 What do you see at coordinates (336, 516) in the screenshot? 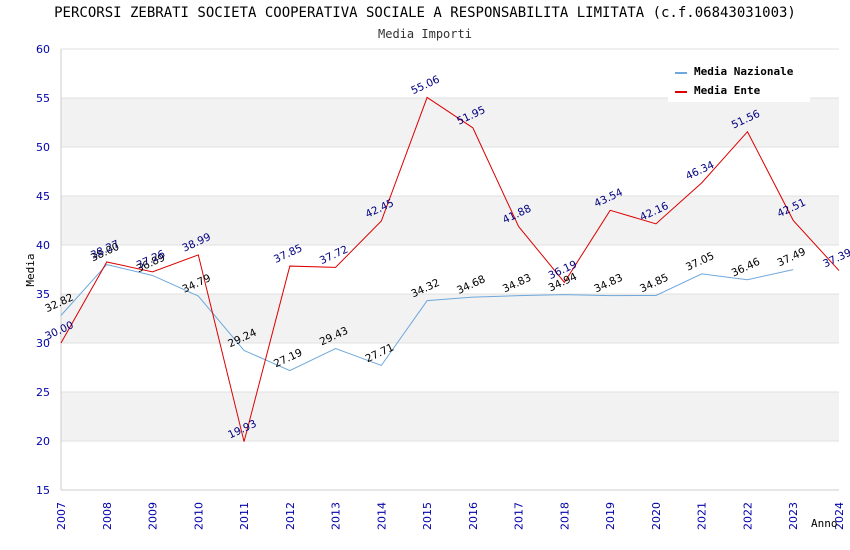
I see `x-tick-label: 2013` at bounding box center [336, 516].